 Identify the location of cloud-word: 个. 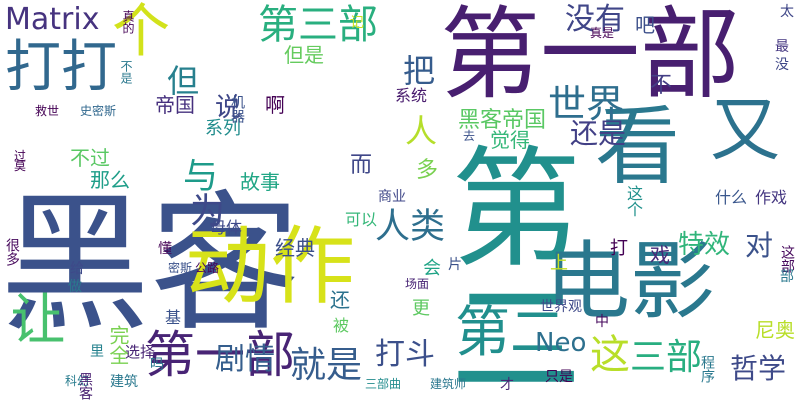
(141, 32).